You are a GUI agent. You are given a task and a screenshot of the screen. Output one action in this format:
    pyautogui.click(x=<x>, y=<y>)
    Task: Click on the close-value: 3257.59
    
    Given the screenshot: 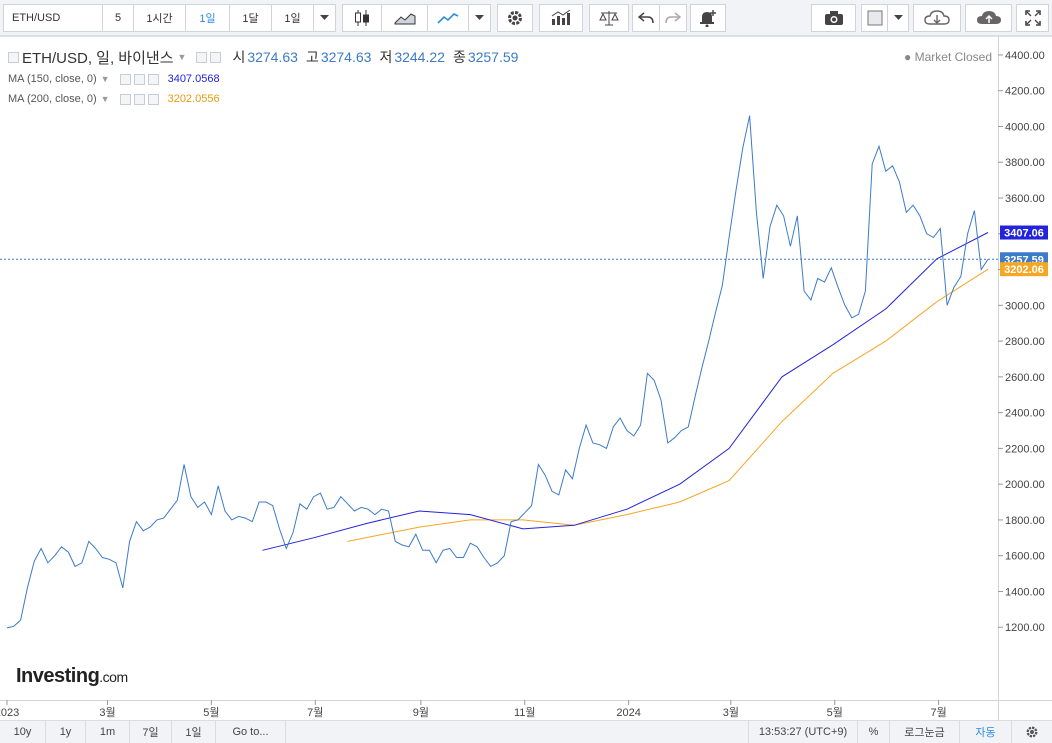 What is the action you would take?
    pyautogui.click(x=493, y=57)
    